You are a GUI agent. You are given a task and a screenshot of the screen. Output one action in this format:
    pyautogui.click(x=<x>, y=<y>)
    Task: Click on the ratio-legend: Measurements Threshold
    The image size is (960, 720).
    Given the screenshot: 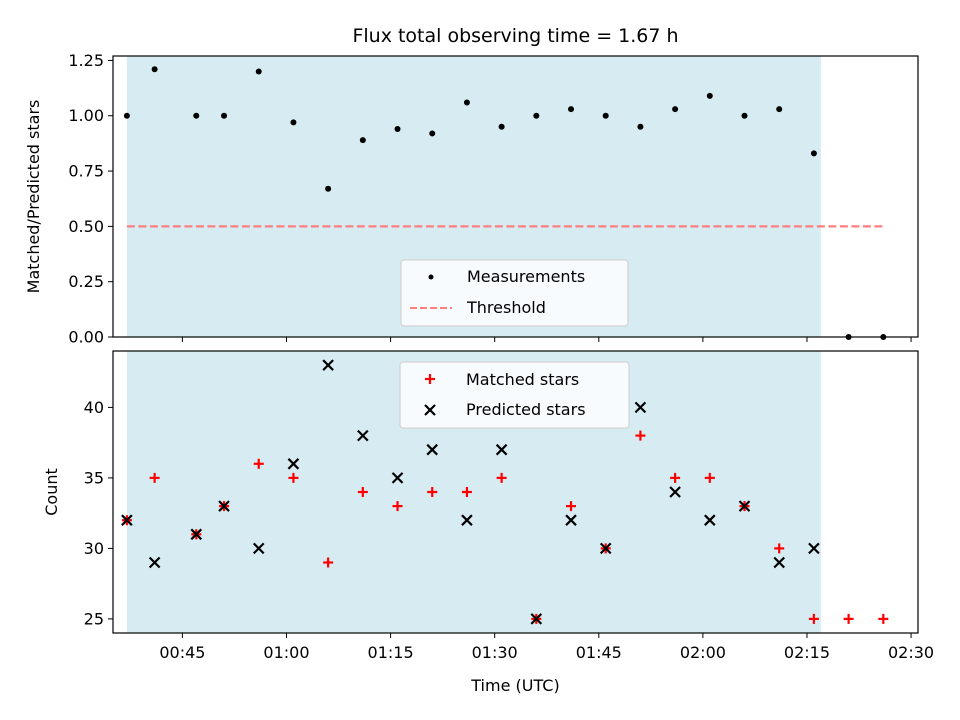 What is the action you would take?
    pyautogui.click(x=514, y=293)
    